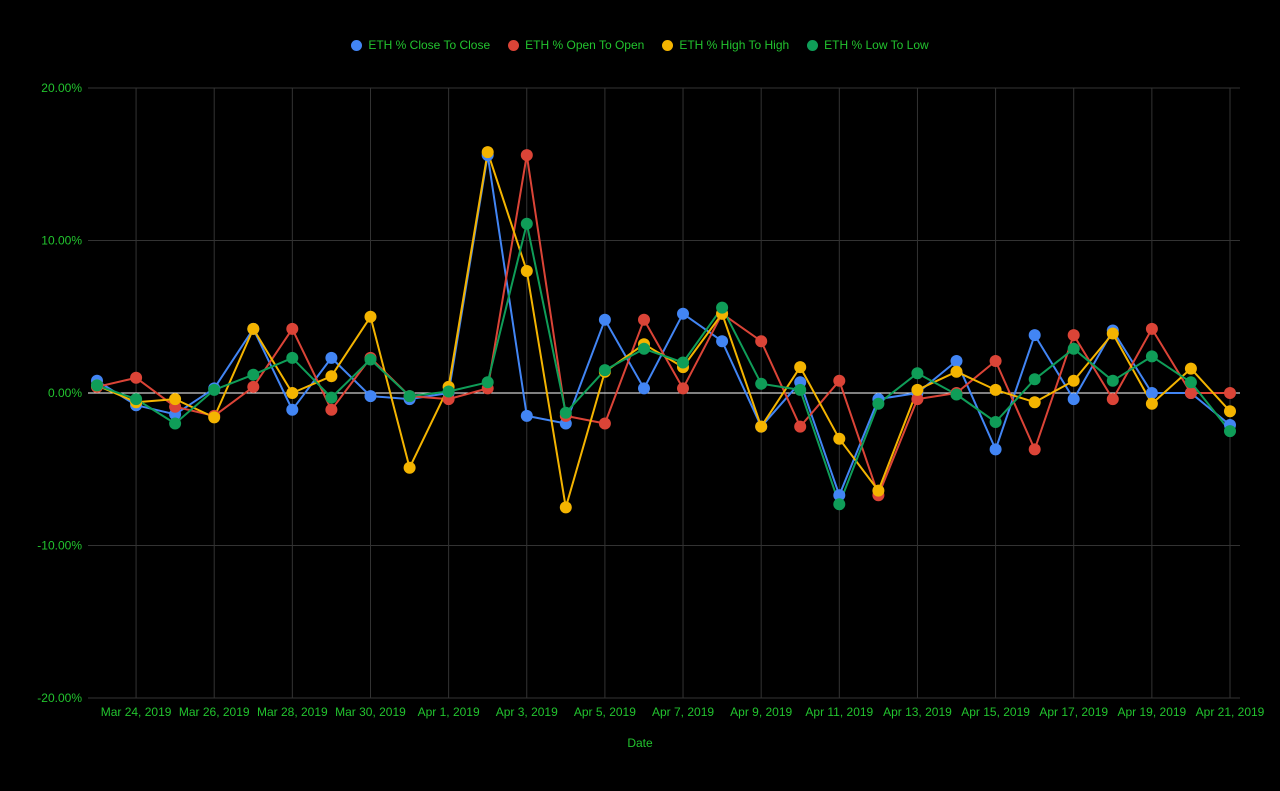  Describe the element at coordinates (61, 241) in the screenshot. I see `y-tick-label: 10.00%` at that location.